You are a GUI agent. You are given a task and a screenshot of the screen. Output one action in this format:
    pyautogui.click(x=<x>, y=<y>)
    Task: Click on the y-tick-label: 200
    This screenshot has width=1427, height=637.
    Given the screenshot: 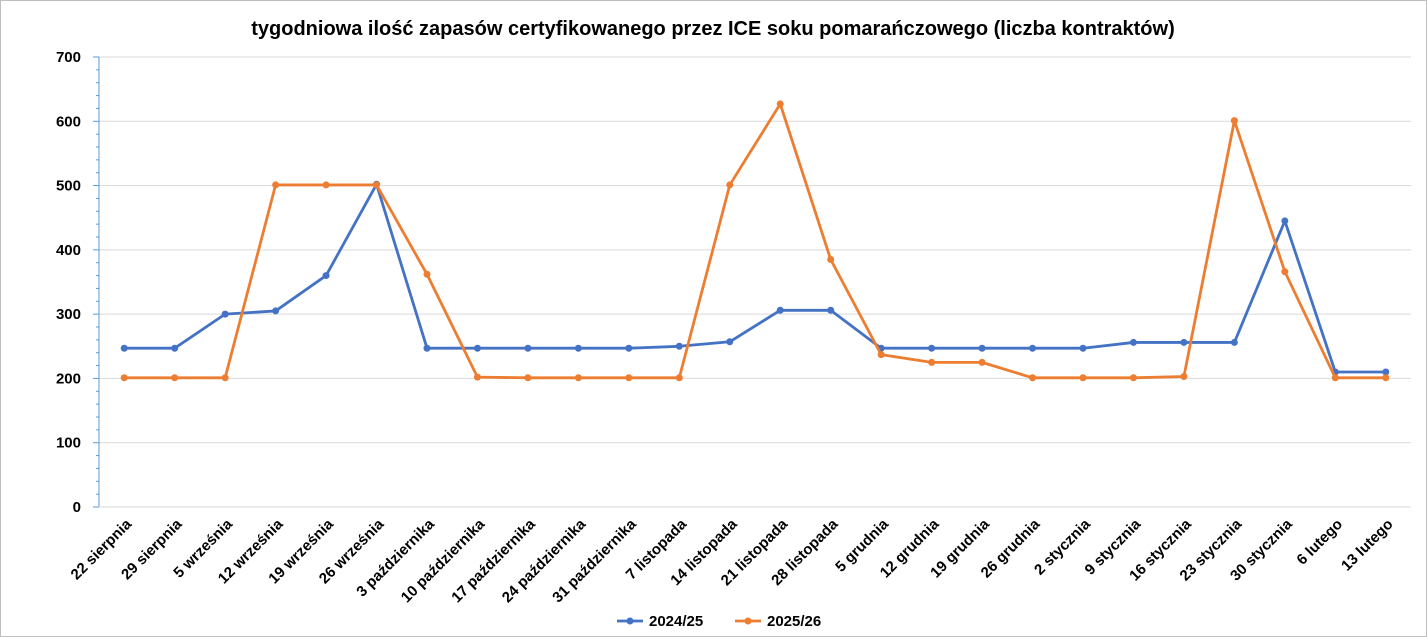 What is the action you would take?
    pyautogui.click(x=68, y=378)
    